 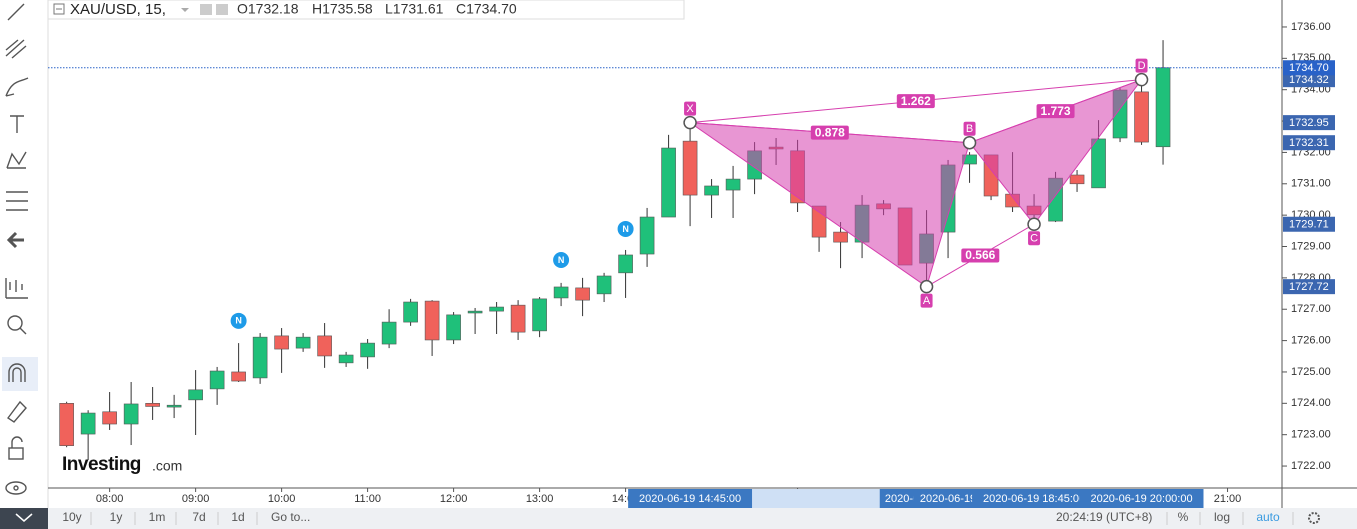 I want to click on settings-gear, so click(x=1314, y=518).